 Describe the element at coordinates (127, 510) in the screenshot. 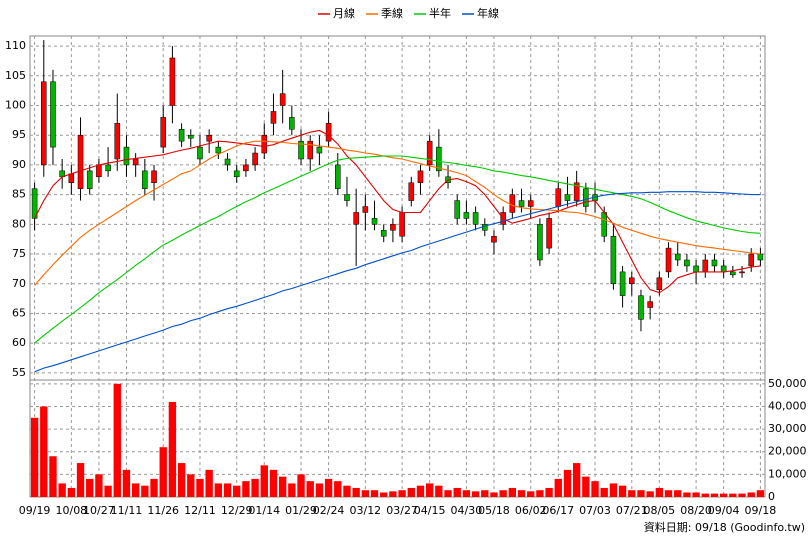

I see `x-tick-label: 11/11` at that location.